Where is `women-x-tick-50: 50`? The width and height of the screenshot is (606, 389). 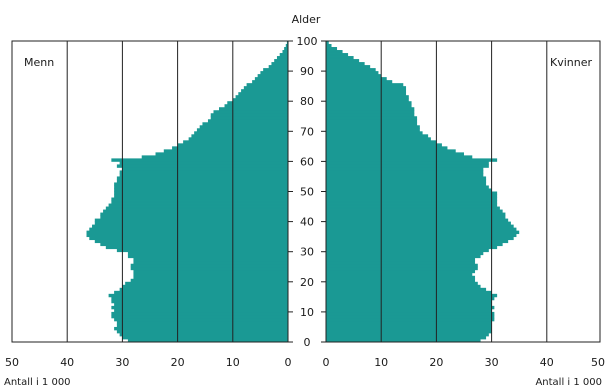 women-x-tick-50: 50 is located at coordinates (598, 362).